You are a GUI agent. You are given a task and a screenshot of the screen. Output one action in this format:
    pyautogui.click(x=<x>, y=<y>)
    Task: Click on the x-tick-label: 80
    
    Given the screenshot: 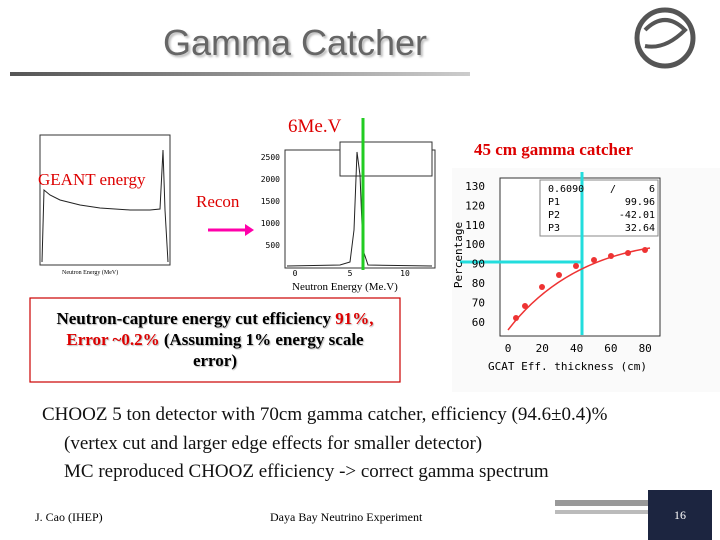 What is the action you would take?
    pyautogui.click(x=645, y=348)
    